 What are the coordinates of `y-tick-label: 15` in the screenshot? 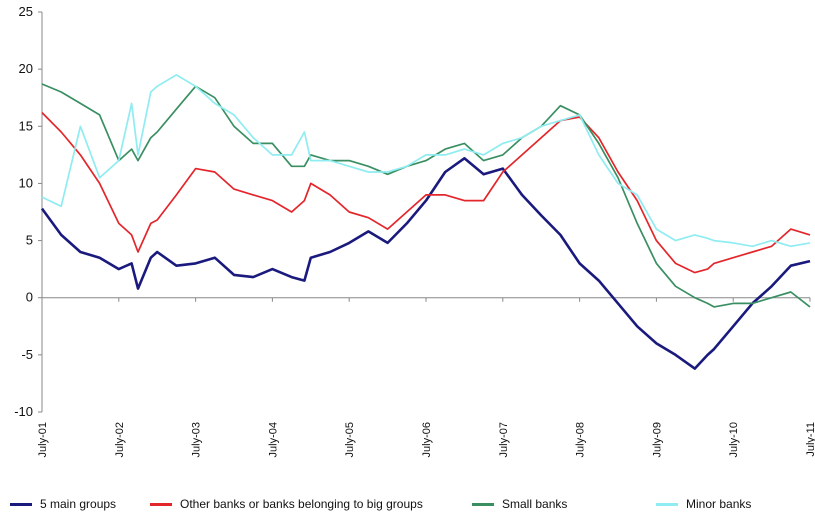 It's located at (26, 125).